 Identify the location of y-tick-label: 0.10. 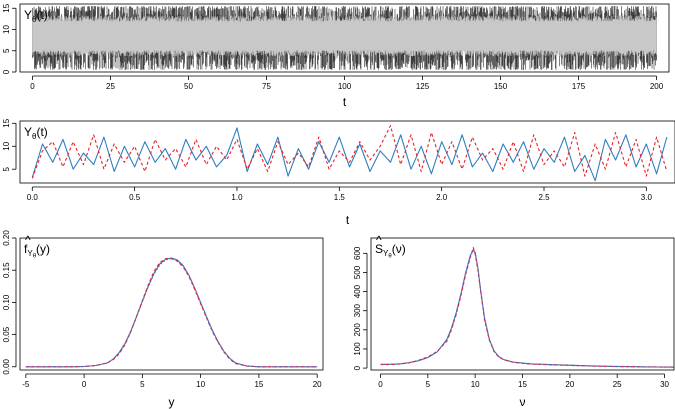
(6, 302).